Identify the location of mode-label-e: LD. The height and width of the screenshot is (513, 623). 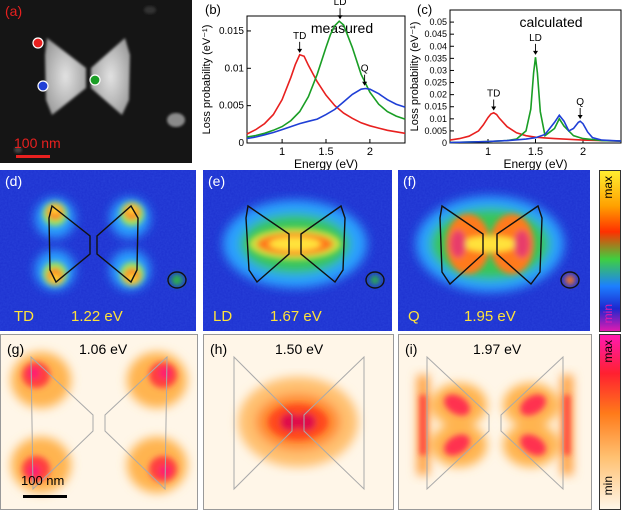
(223, 316).